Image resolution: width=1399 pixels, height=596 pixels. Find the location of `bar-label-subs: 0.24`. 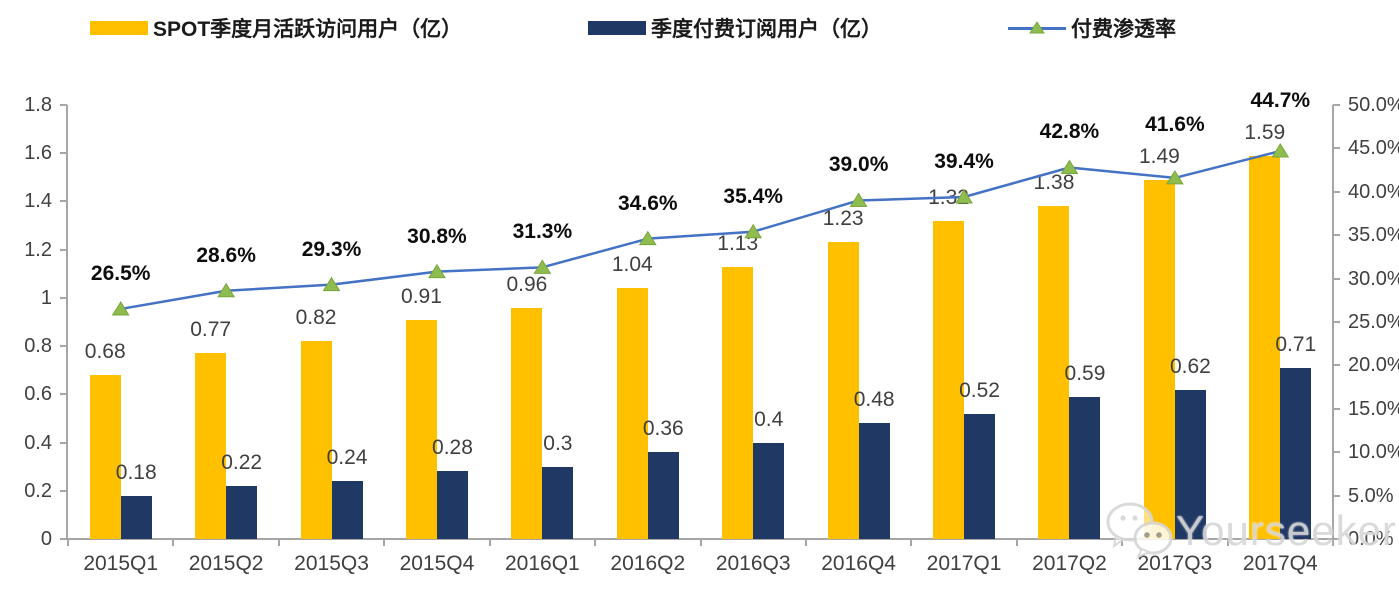

bar-label-subs: 0.24 is located at coordinates (347, 458).